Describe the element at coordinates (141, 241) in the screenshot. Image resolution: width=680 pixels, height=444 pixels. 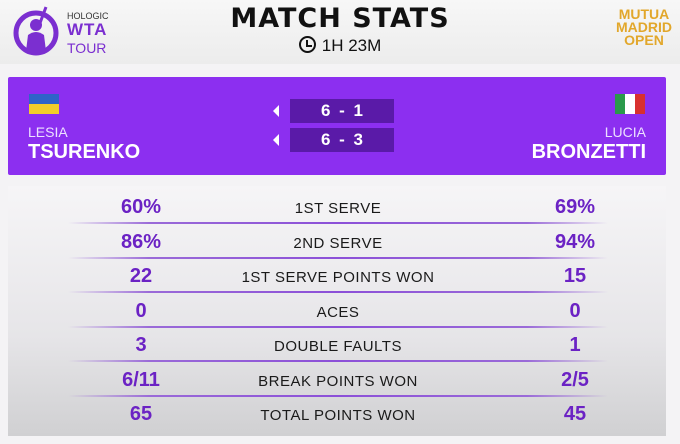
I see `left-value: 86%` at that location.